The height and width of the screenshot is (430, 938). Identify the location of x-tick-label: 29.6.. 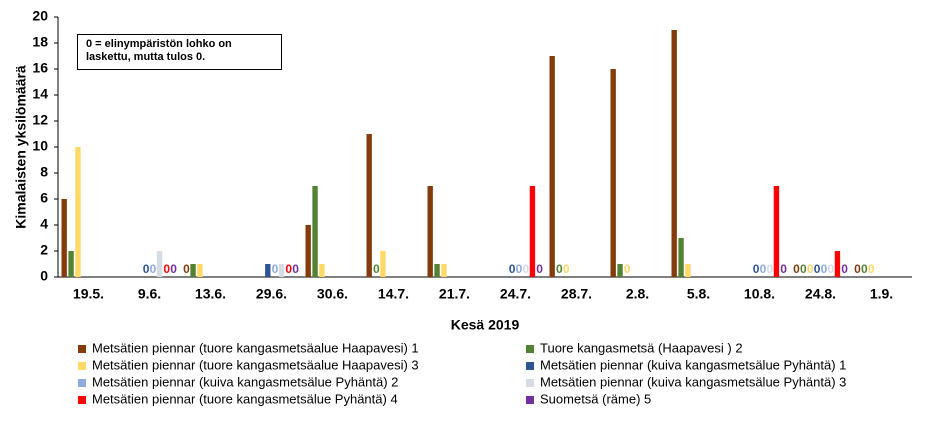
(271, 294).